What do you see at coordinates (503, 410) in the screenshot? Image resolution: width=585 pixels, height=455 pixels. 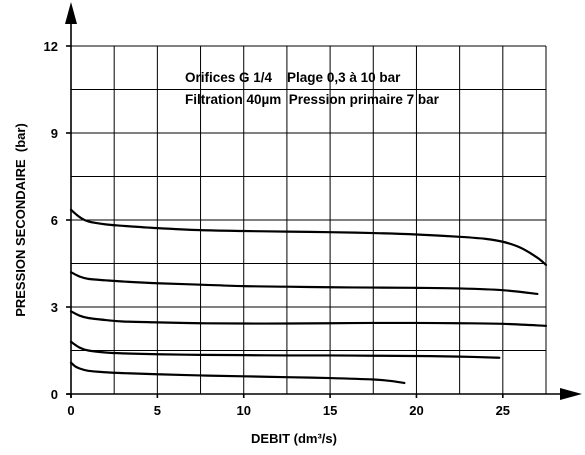 I see `x-tick-label: 25` at bounding box center [503, 410].